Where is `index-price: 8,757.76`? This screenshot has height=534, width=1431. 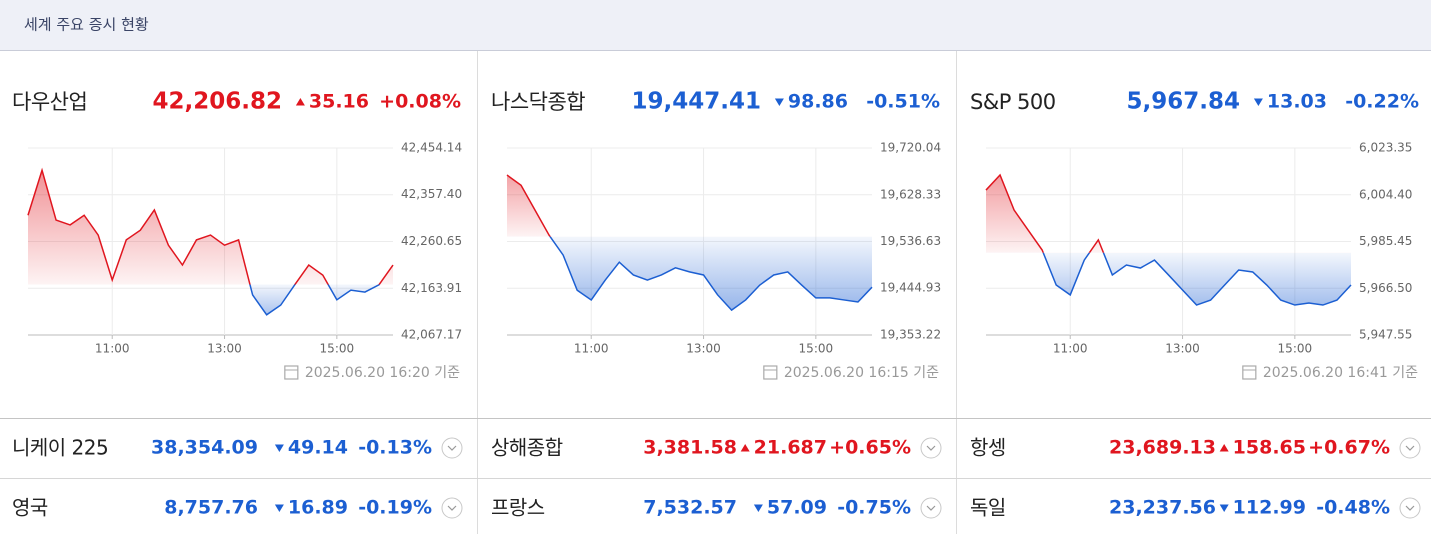 index-price: 8,757.76 is located at coordinates (211, 508).